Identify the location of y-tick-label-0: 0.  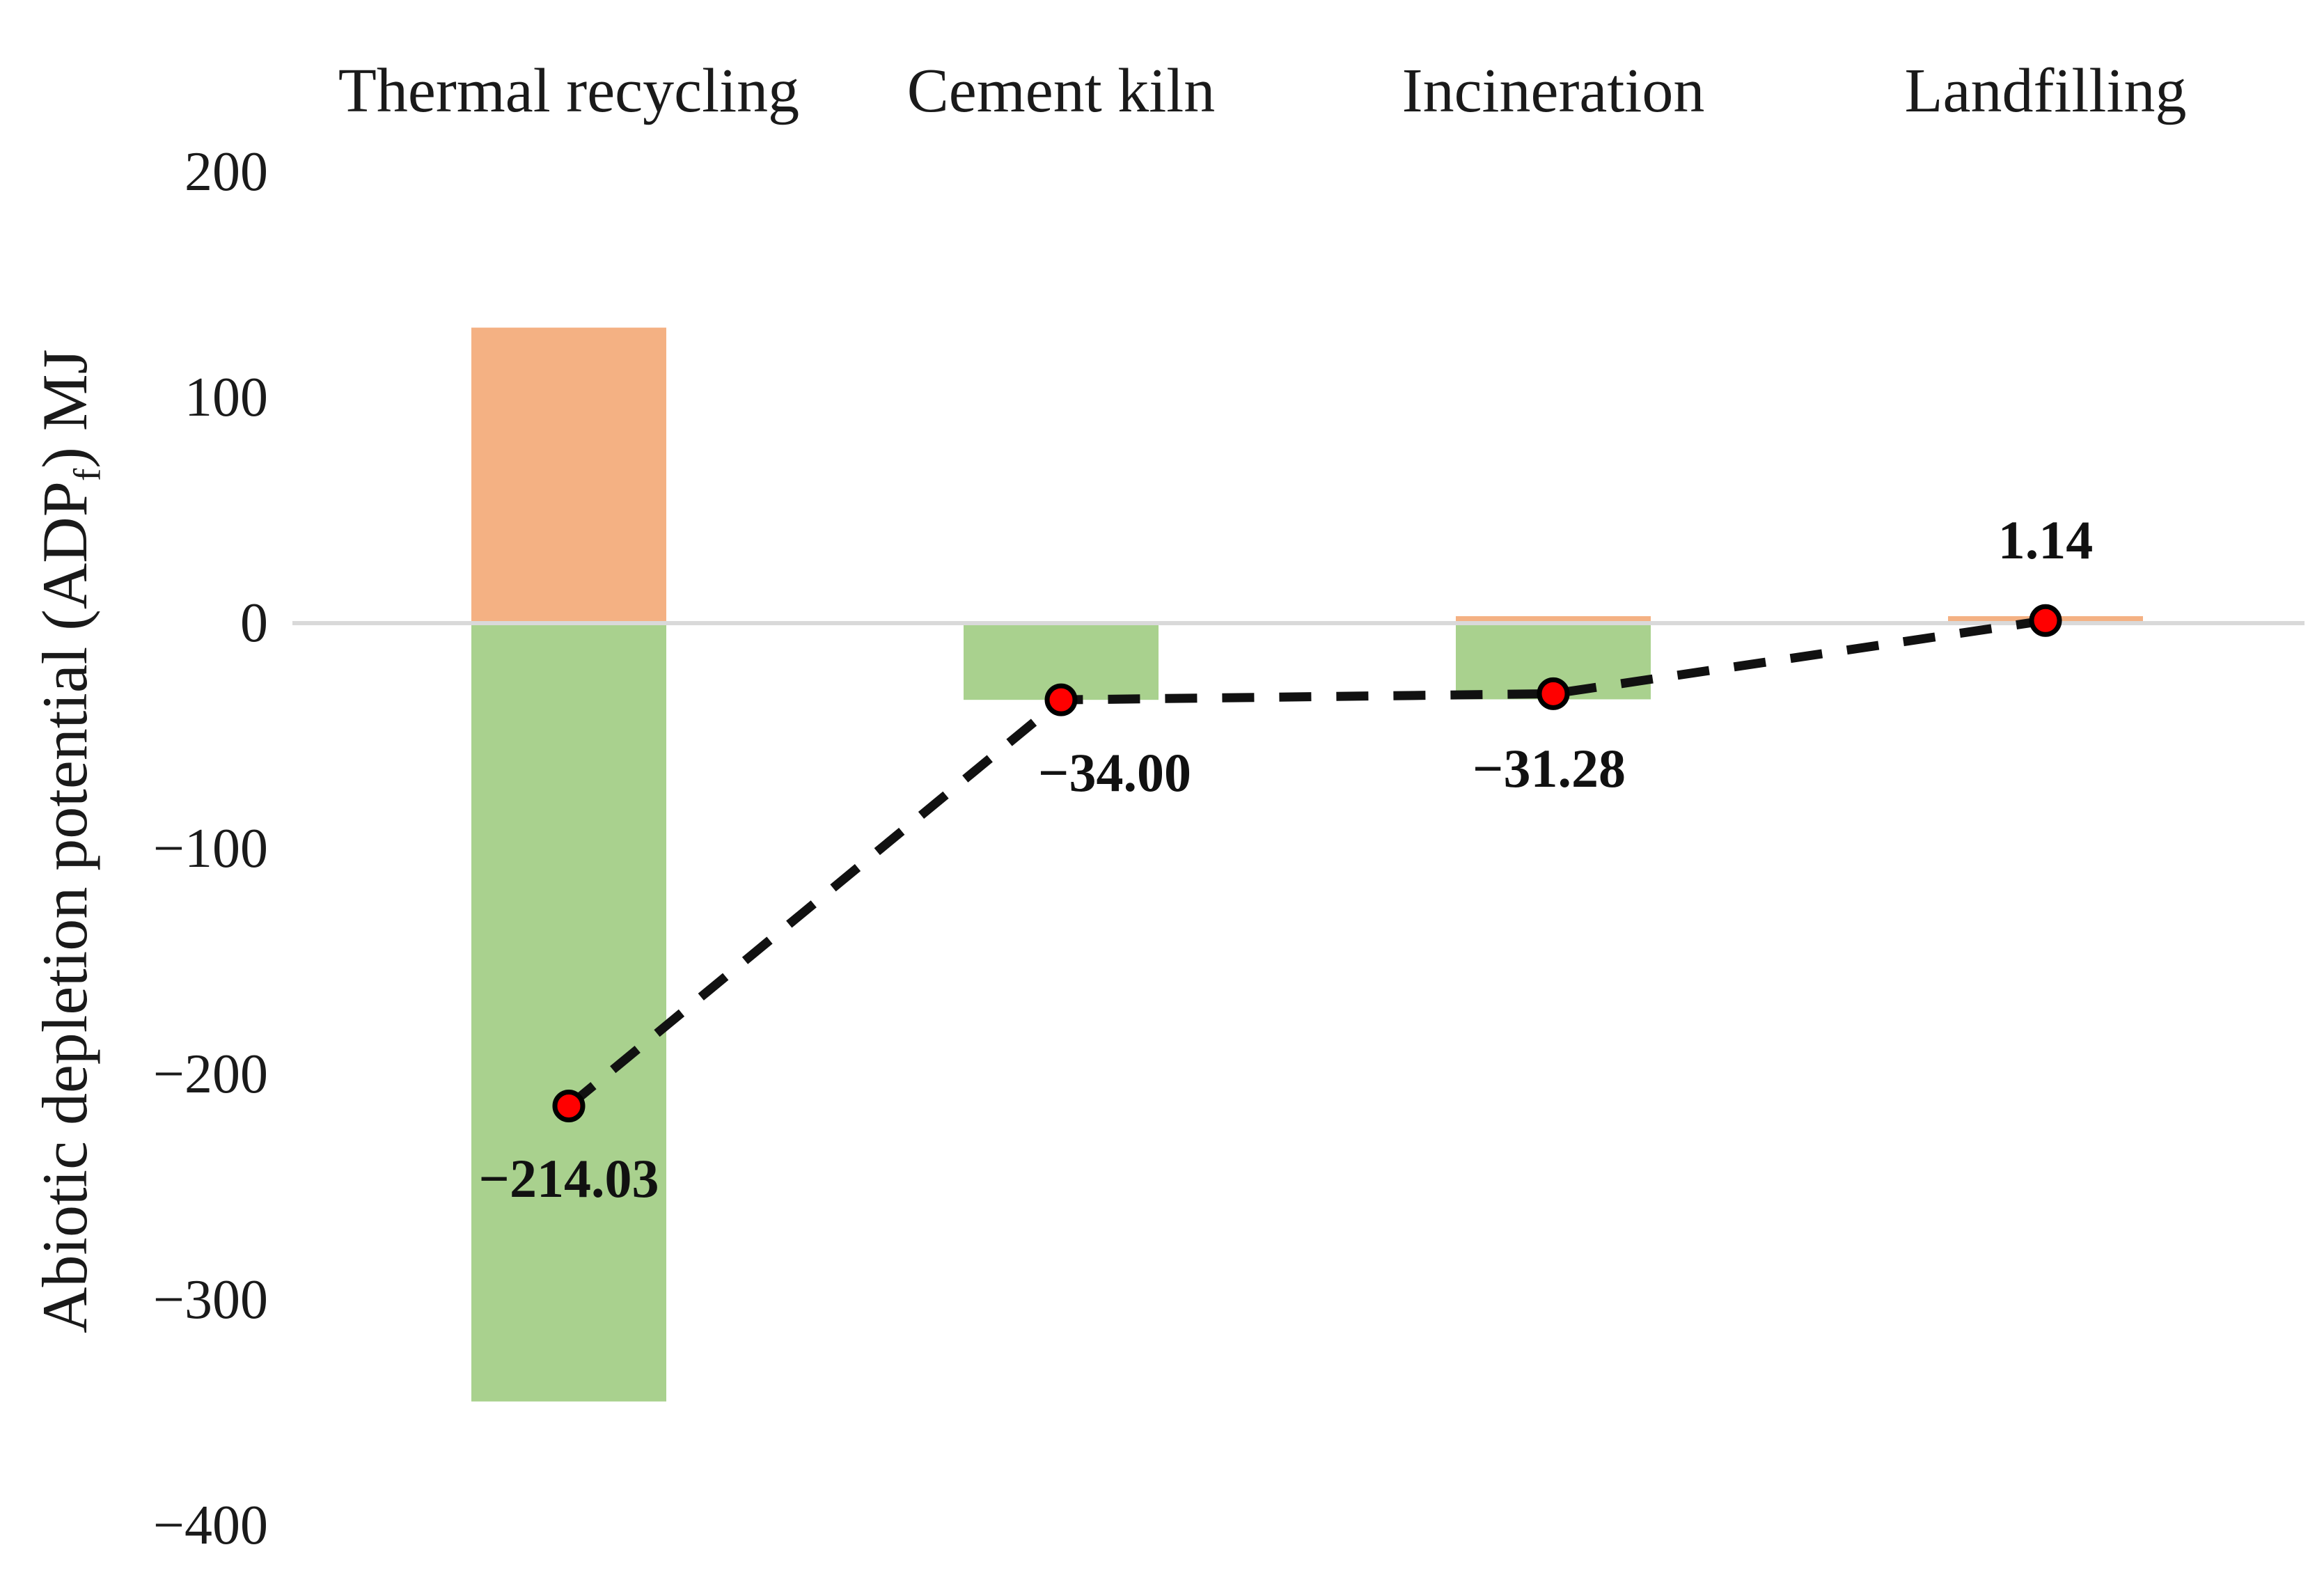
(254, 623).